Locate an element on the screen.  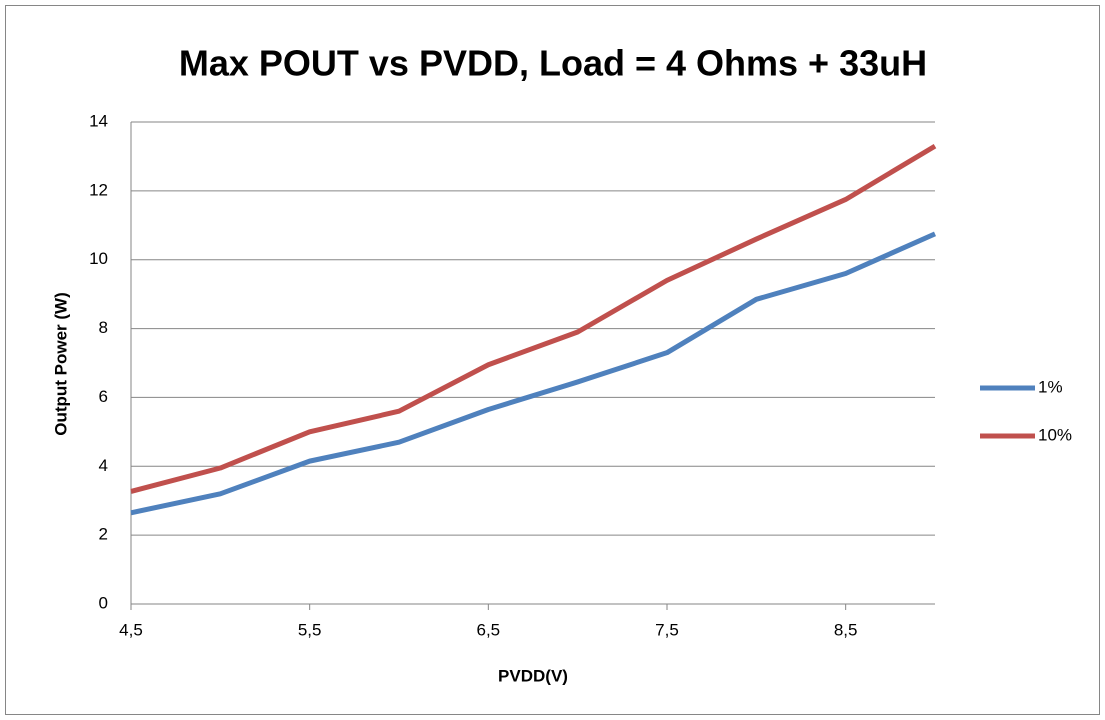
x-tick-label: 4,5 is located at coordinates (131, 629).